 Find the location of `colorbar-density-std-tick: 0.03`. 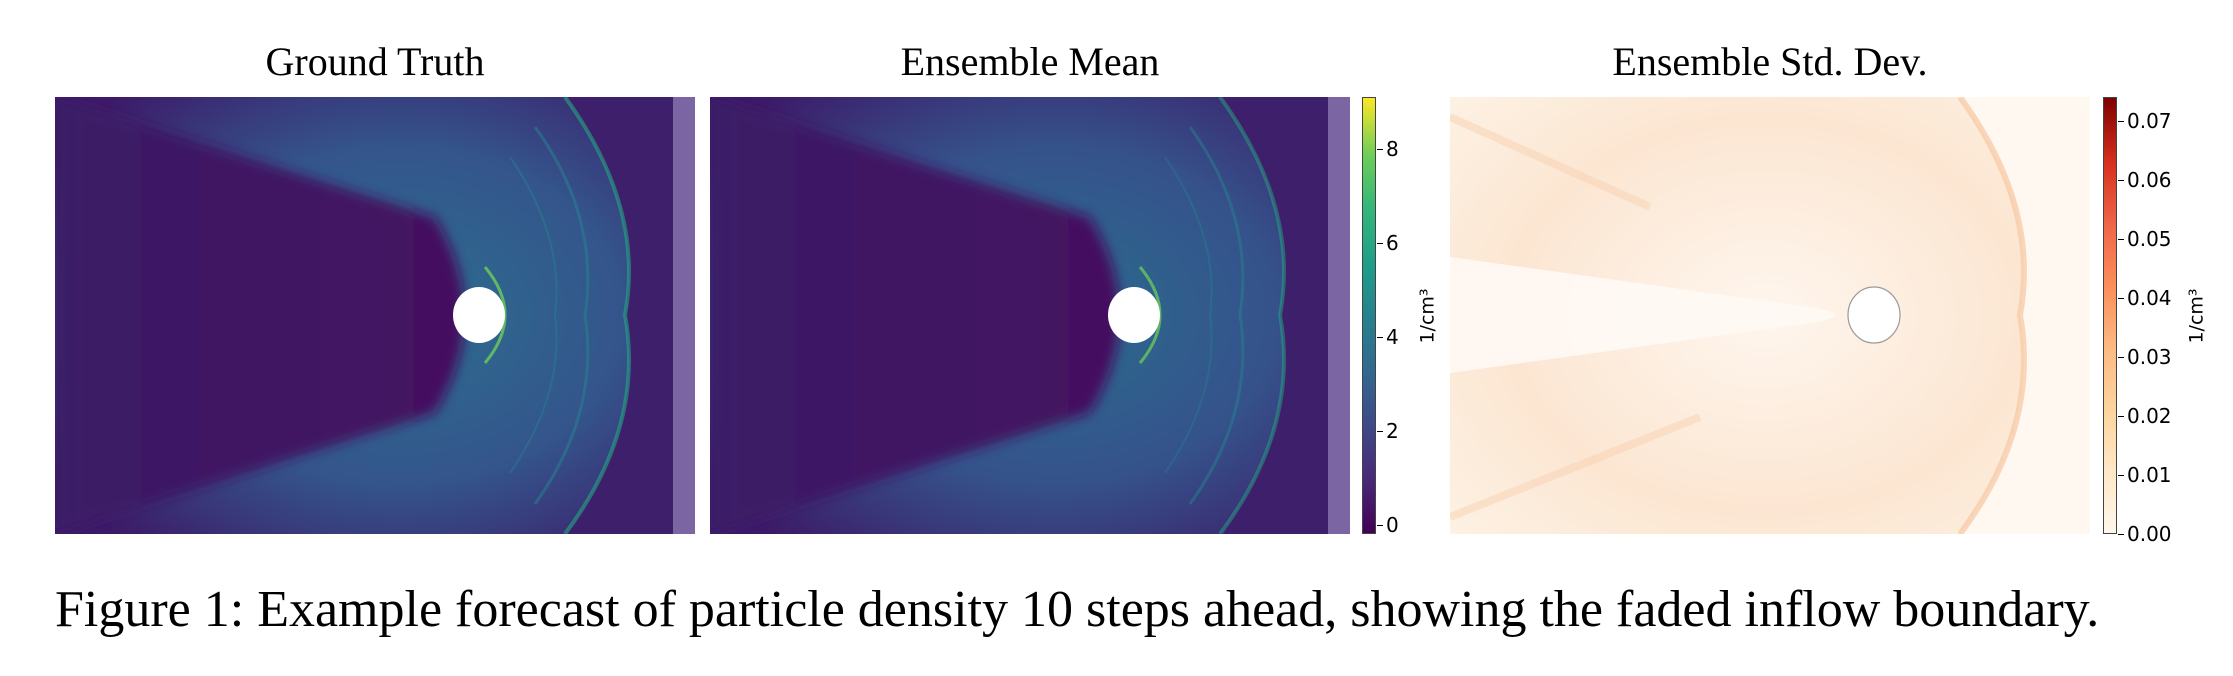

colorbar-density-std-tick: 0.03 is located at coordinates (2145, 356).